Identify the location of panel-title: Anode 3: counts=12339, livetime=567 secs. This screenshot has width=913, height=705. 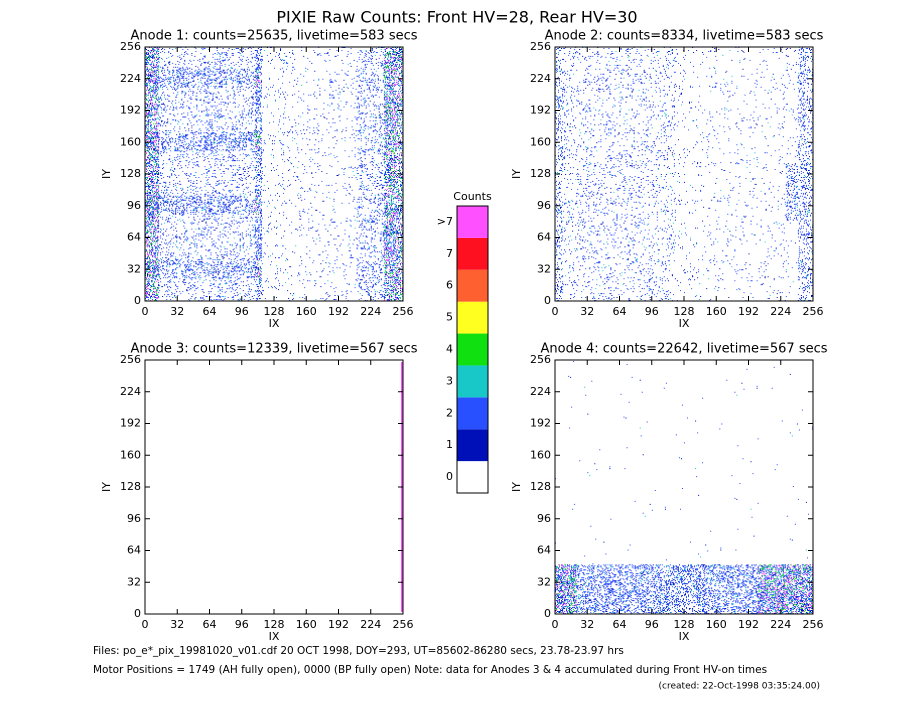
(273, 349).